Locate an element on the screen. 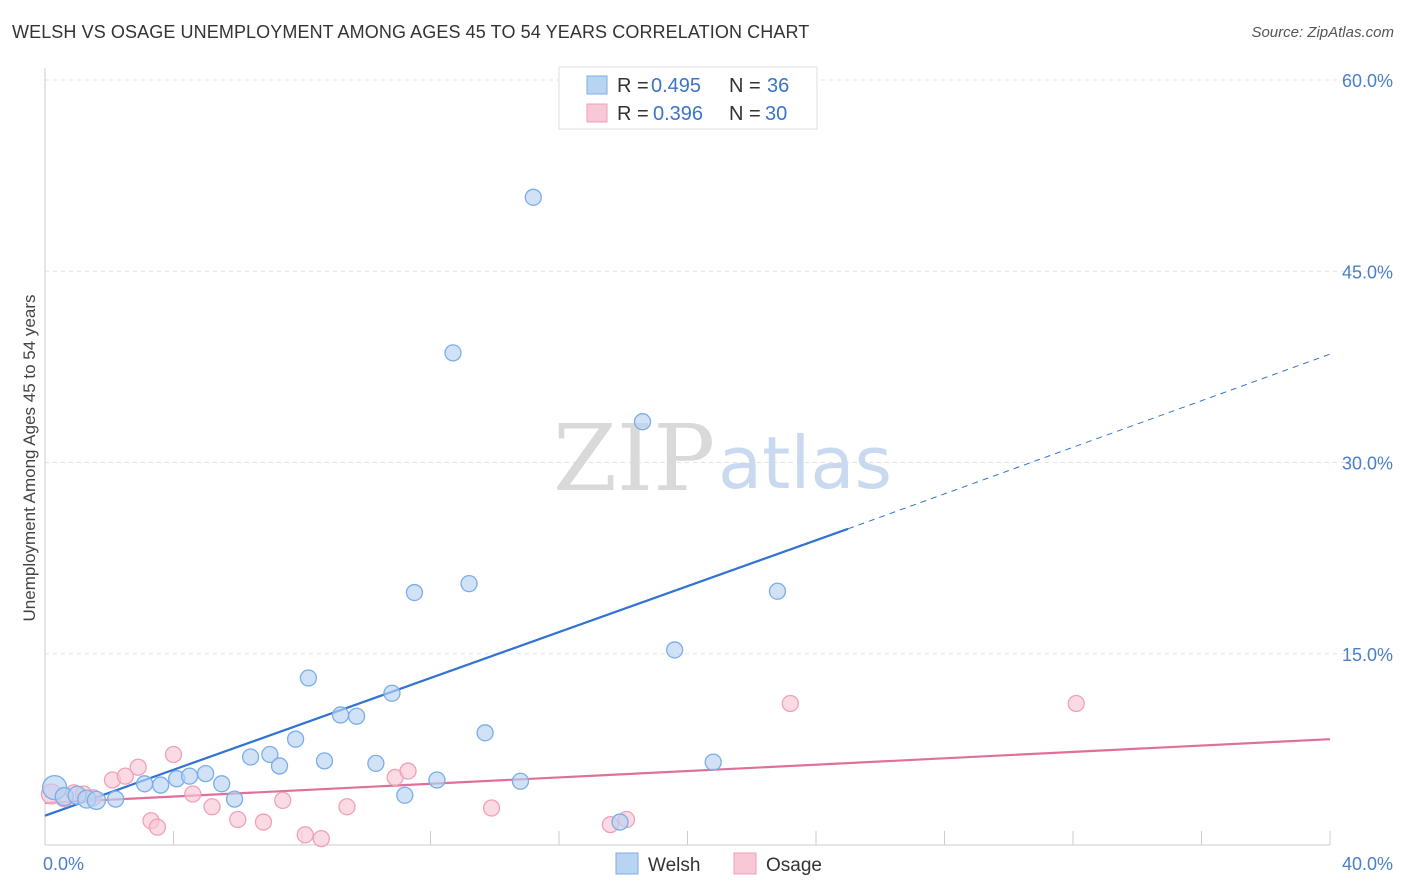 This screenshot has width=1406, height=892. bottom-legend-swatch-osage is located at coordinates (745, 863).